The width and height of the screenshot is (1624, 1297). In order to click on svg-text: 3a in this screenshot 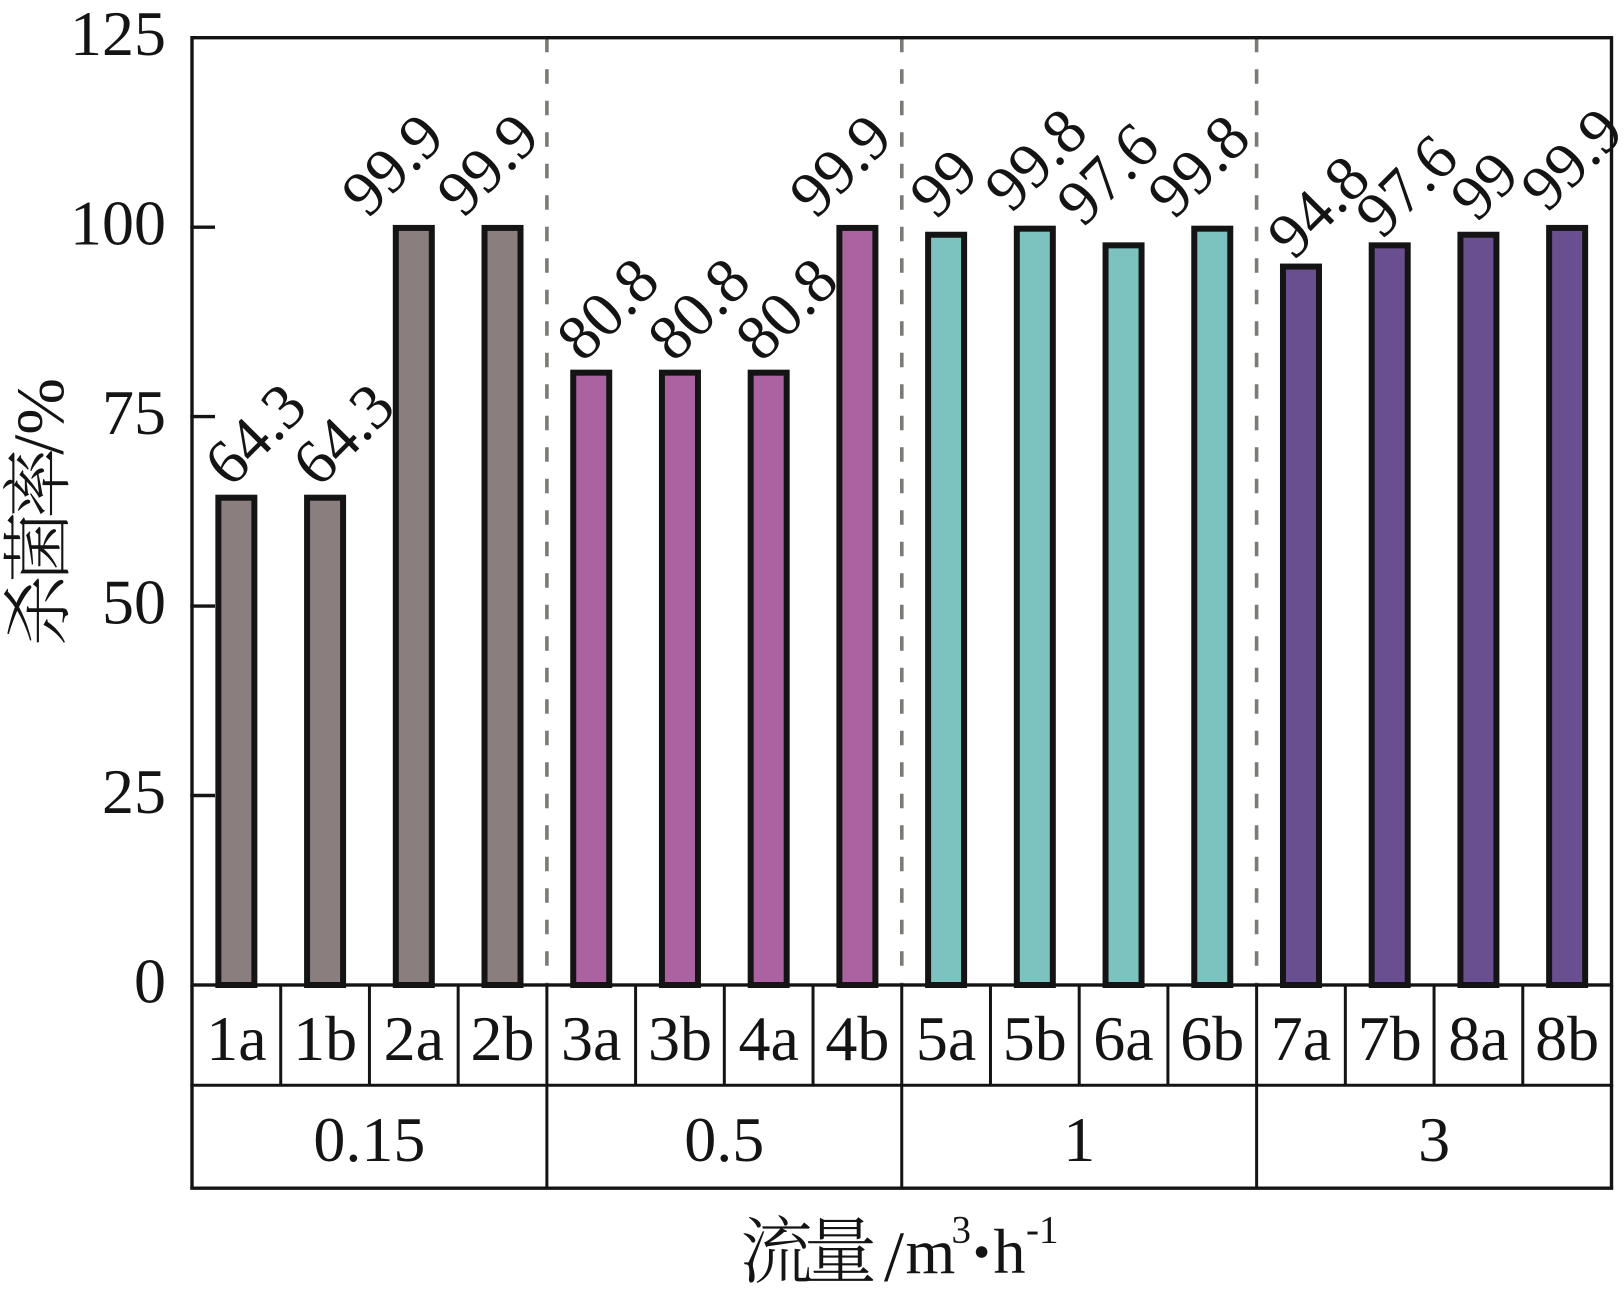, I will do `click(591, 1038)`.